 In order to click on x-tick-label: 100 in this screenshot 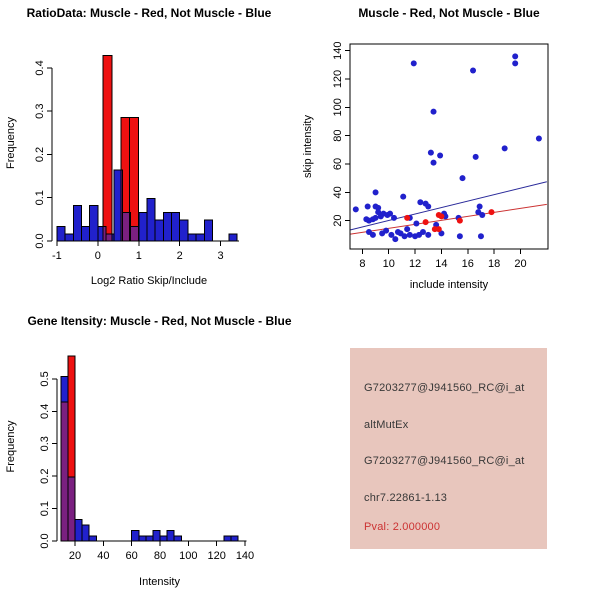, I will do `click(188, 556)`.